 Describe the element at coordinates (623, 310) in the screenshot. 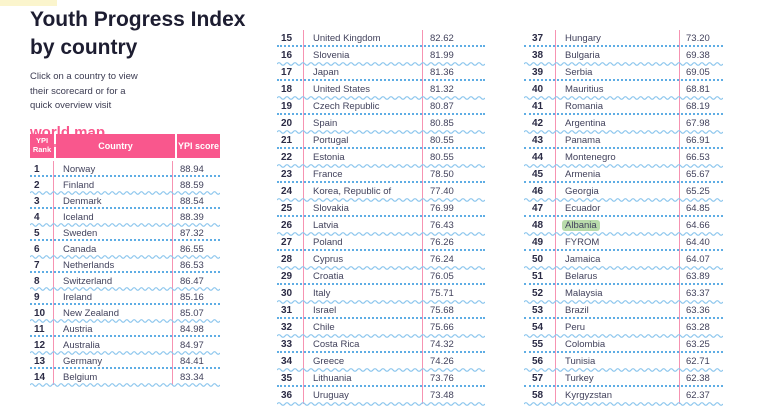

I see `table-row: 53 Brazil 63.36` at that location.